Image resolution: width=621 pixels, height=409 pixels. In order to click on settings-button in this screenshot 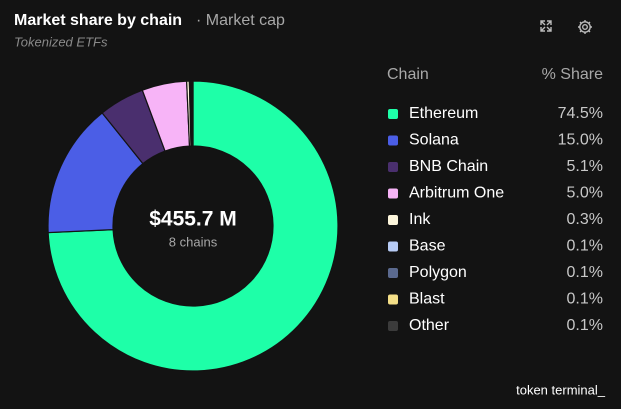, I will do `click(585, 27)`.